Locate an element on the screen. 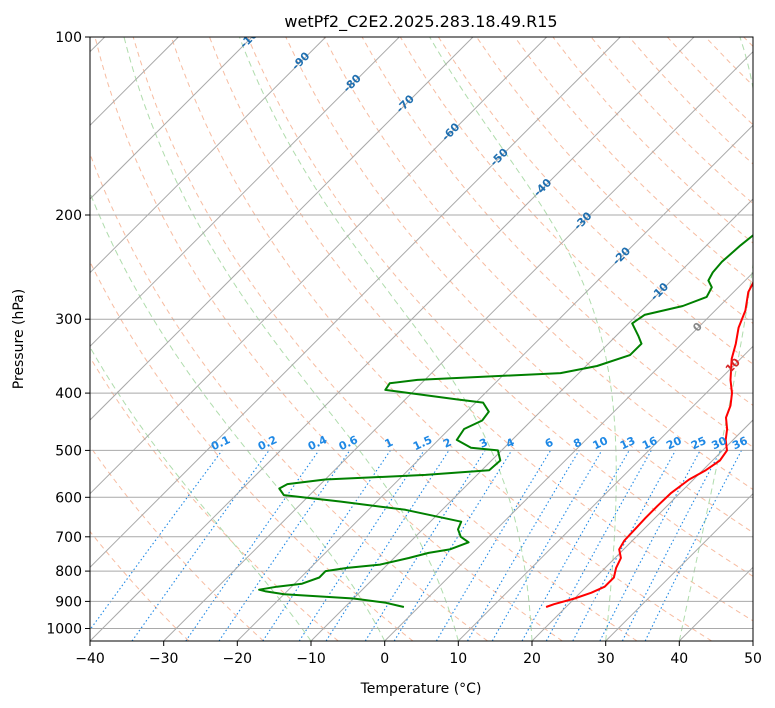 Image resolution: width=775 pixels, height=708 pixels. isotherm-label: 10 is located at coordinates (733, 365).